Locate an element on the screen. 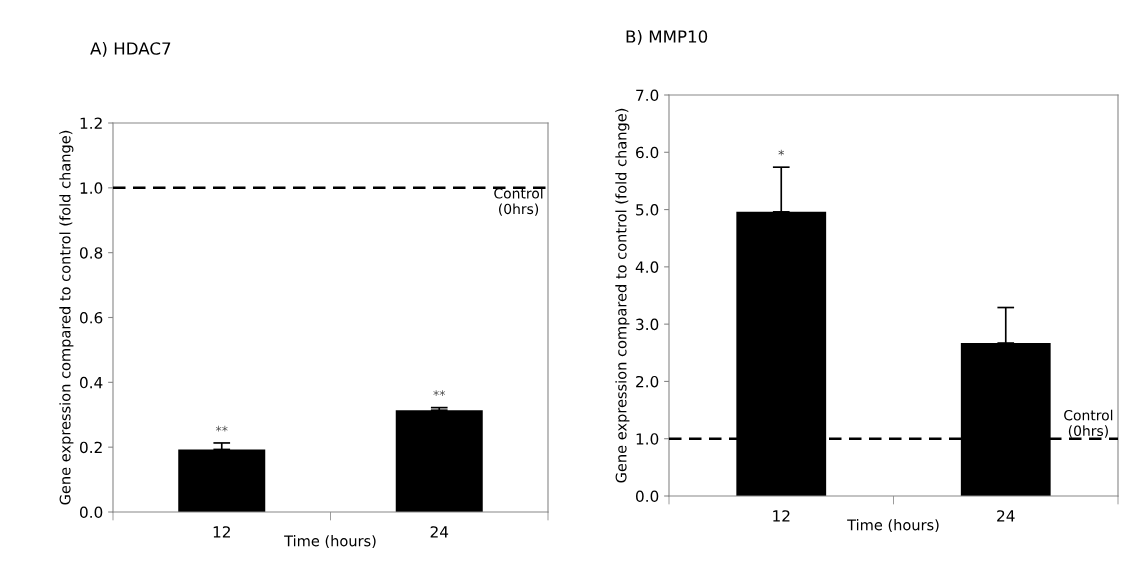 Image resolution: width=1123 pixels, height=562 pixels. y-tick-label: 0.8 is located at coordinates (91, 253).